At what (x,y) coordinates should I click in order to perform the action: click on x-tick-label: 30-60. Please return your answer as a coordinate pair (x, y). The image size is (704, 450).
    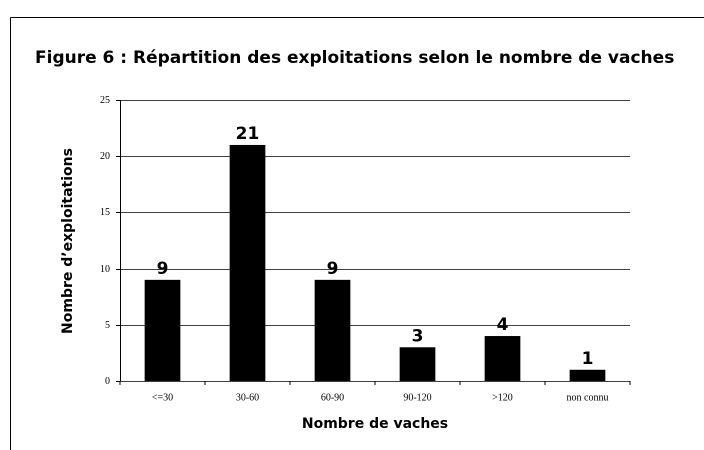
    Looking at the image, I should click on (247, 397).